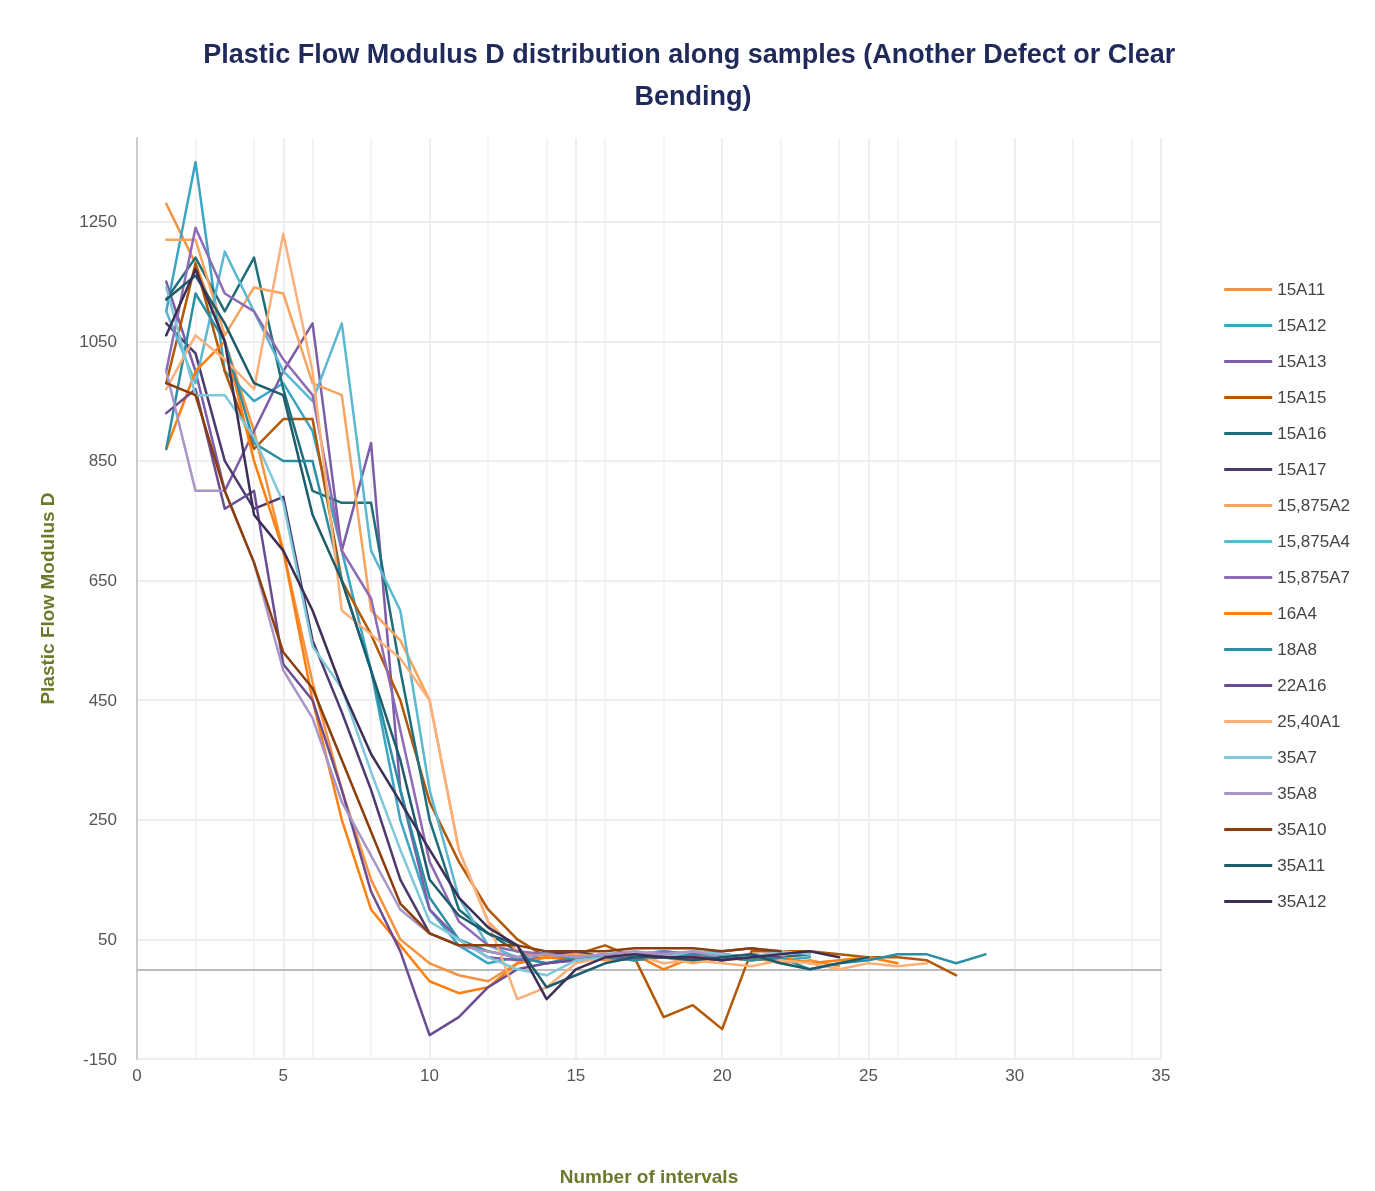 The image size is (1375, 1191). Describe the element at coordinates (1314, 577) in the screenshot. I see `legend-label: 15,875A7` at that location.